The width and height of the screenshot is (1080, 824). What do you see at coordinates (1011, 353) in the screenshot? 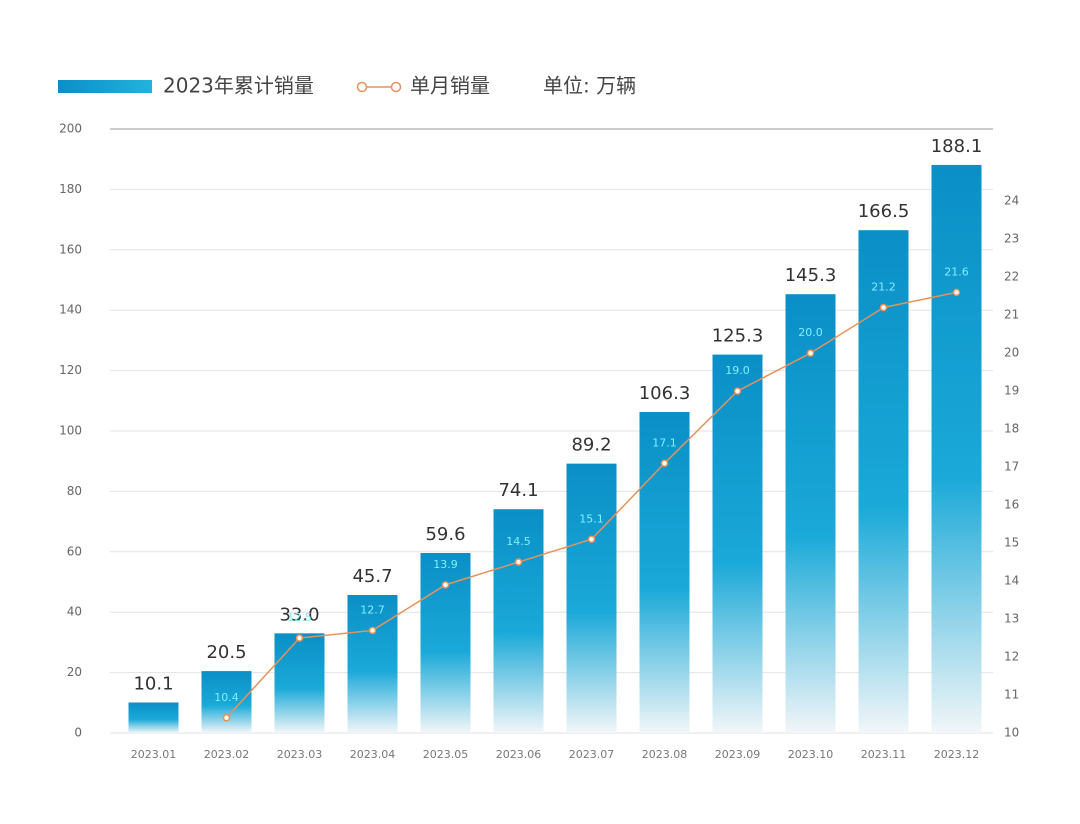
I see `y2-tick-label: 20` at bounding box center [1011, 353].